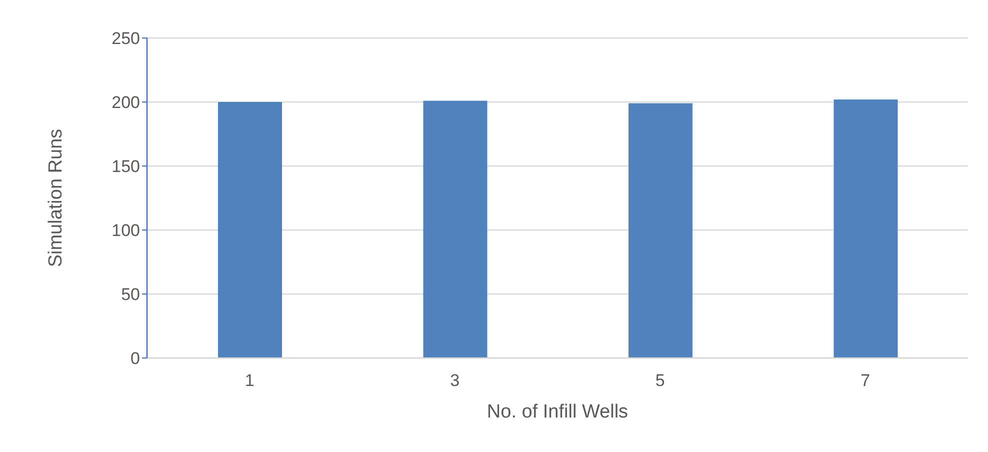  I want to click on y-tick-label: 200, so click(126, 102).